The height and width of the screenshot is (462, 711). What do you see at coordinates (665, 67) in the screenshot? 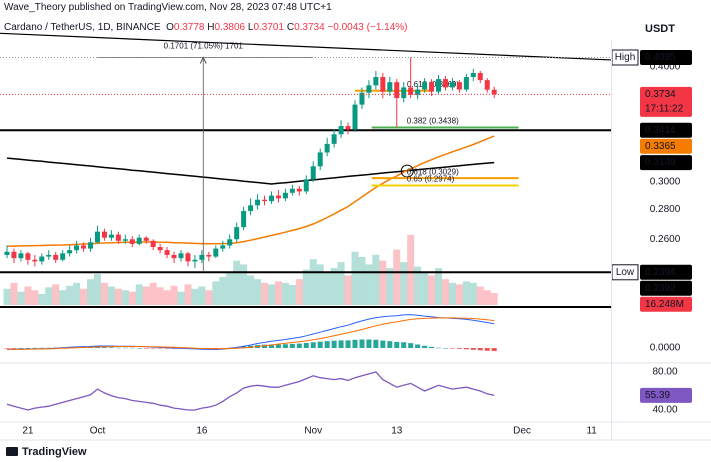
I see `y-tick-label: 0.4000` at bounding box center [665, 67].